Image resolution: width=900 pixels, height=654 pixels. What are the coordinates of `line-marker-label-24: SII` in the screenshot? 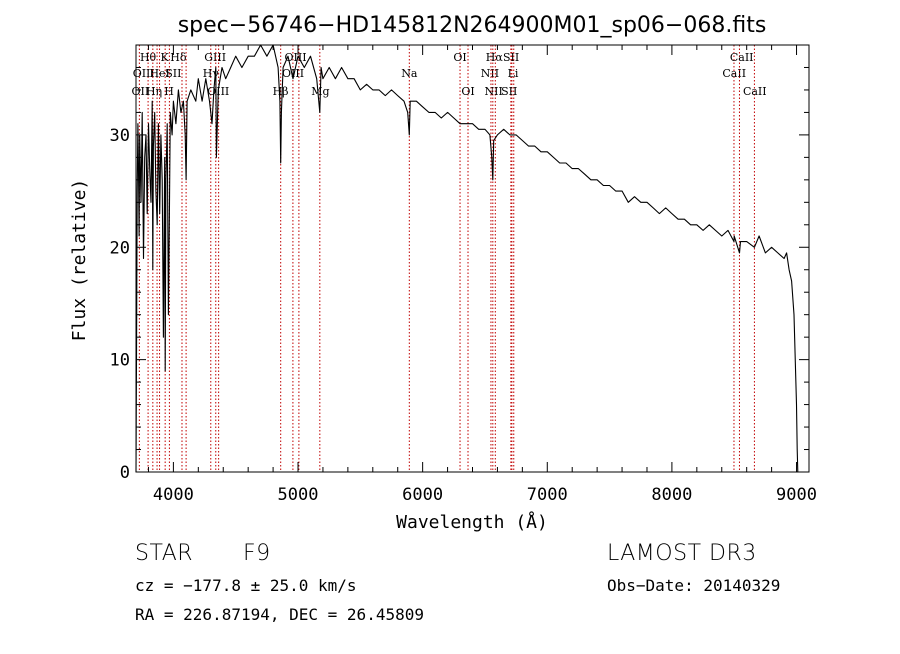 It's located at (509, 91).